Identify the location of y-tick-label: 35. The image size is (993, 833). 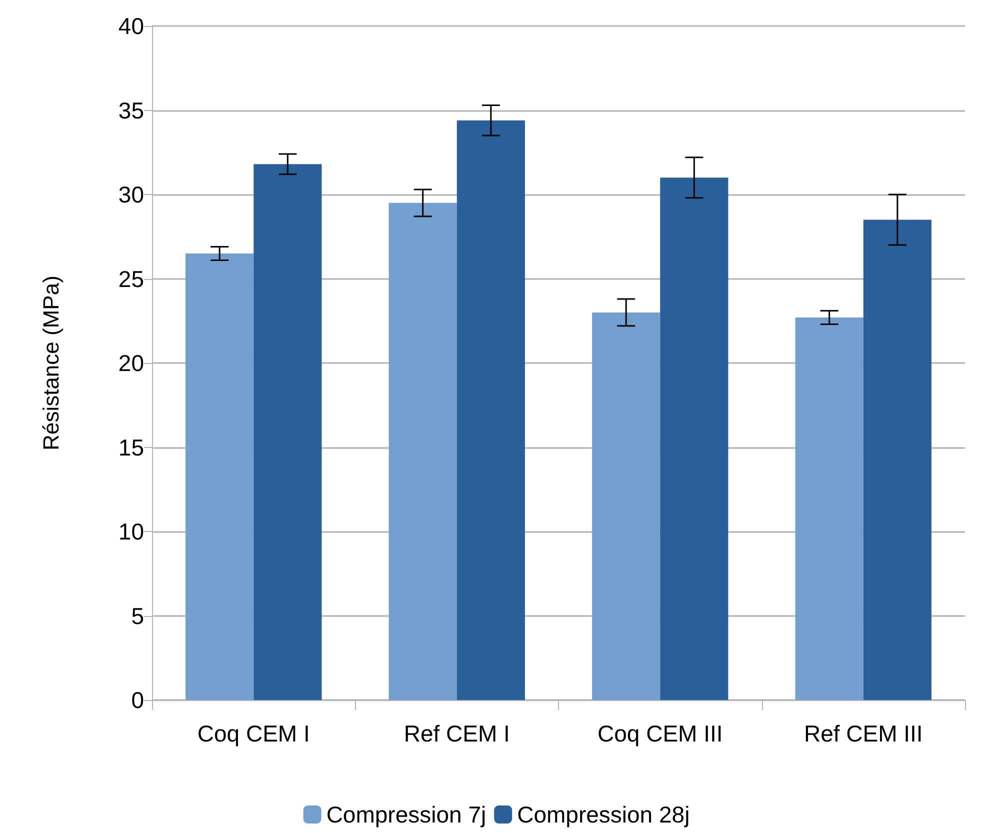
(131, 110).